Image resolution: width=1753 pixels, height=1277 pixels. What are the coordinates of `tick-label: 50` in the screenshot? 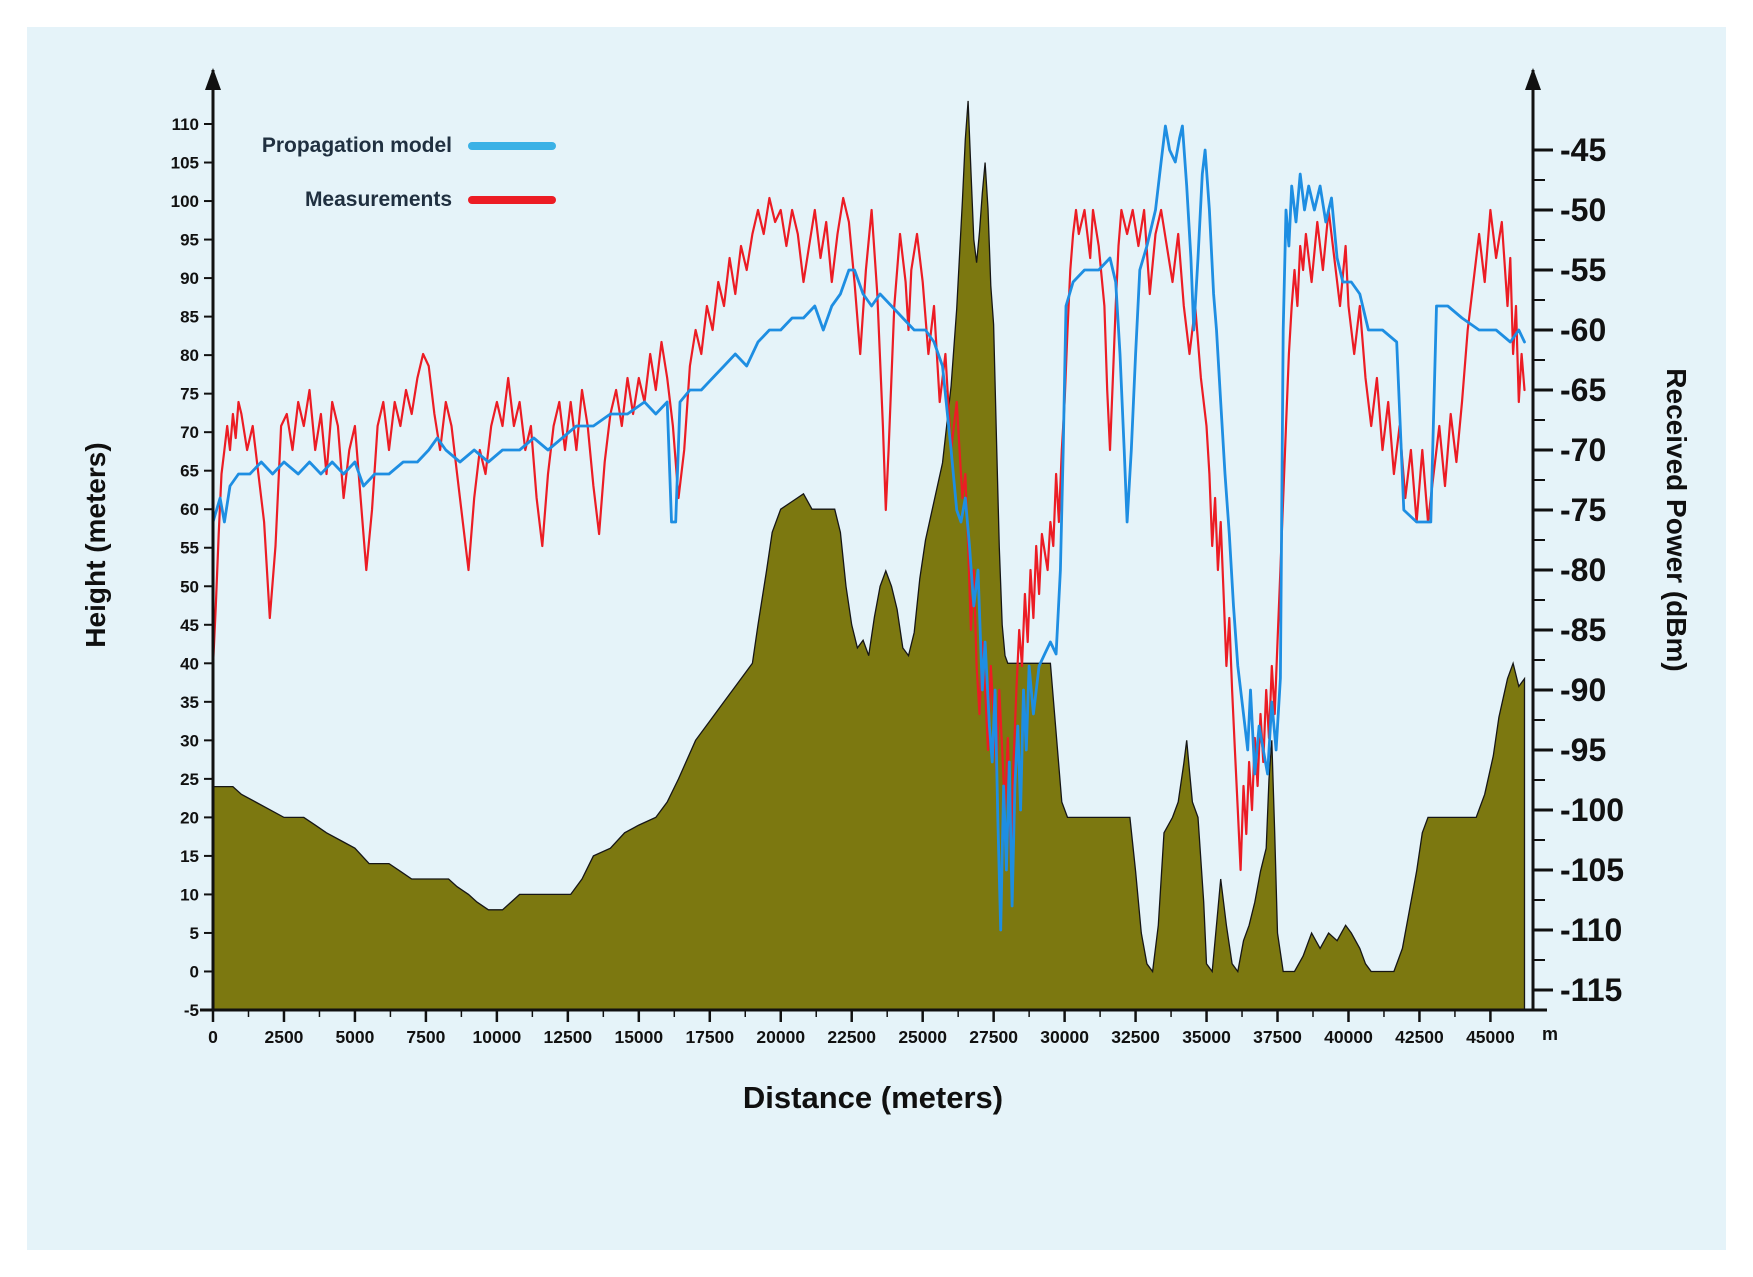 It's located at (189, 586).